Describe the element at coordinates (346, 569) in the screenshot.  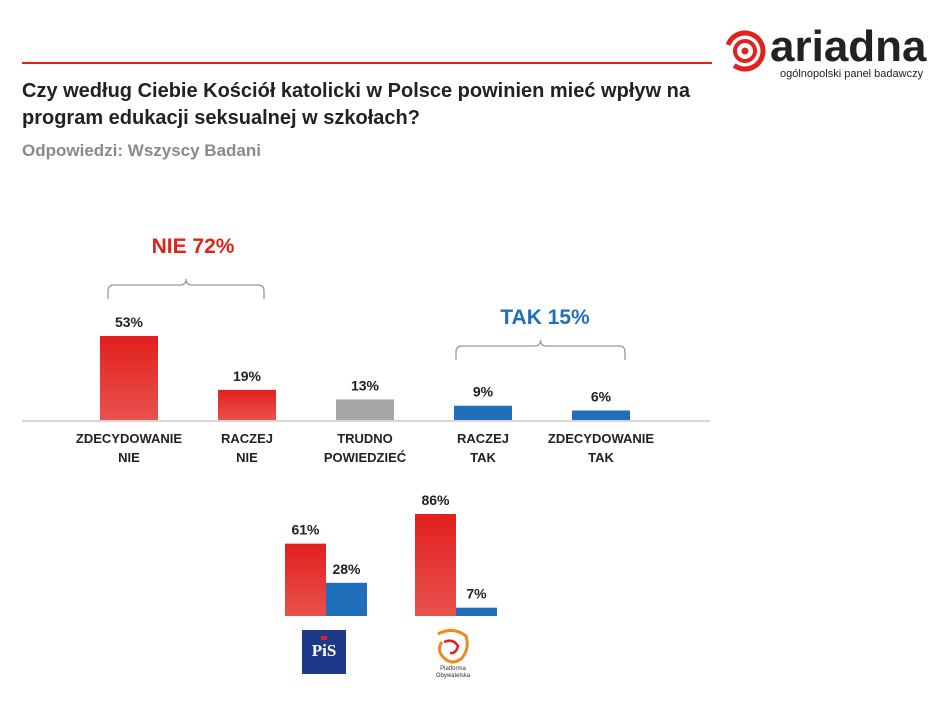
I see `party-bar-value-label-0-1: 28%` at that location.